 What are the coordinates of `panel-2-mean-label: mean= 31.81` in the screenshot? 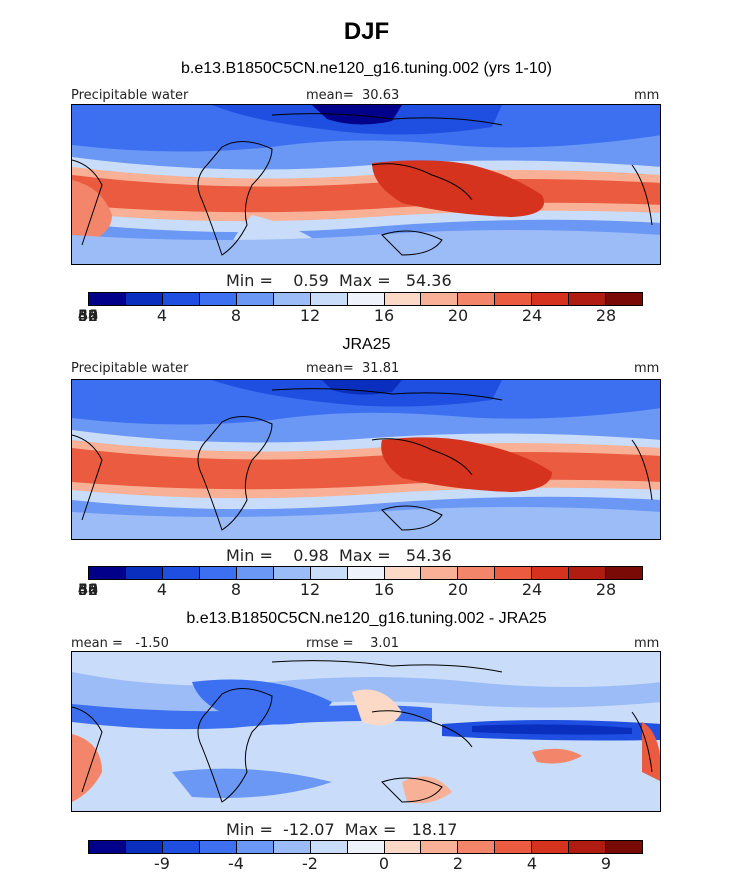 It's located at (353, 368).